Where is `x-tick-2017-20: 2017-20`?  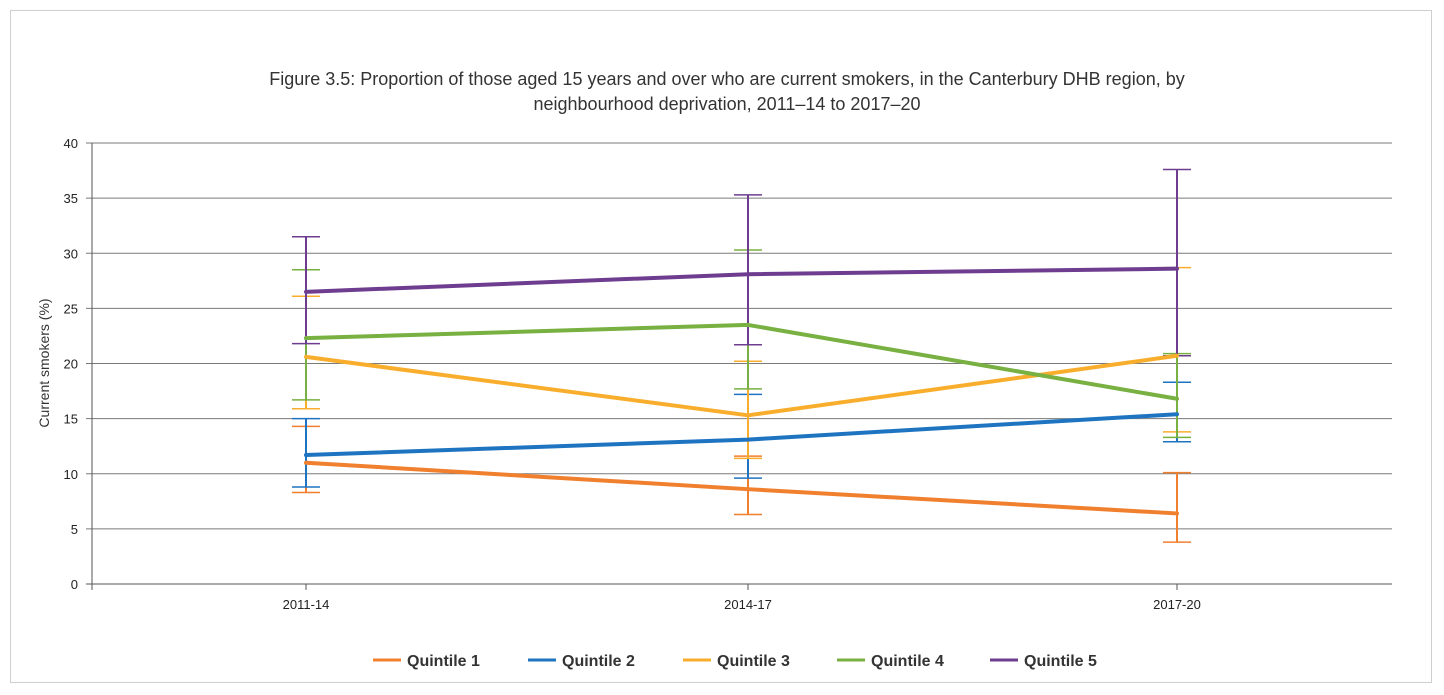 x-tick-2017-20: 2017-20 is located at coordinates (1177, 604).